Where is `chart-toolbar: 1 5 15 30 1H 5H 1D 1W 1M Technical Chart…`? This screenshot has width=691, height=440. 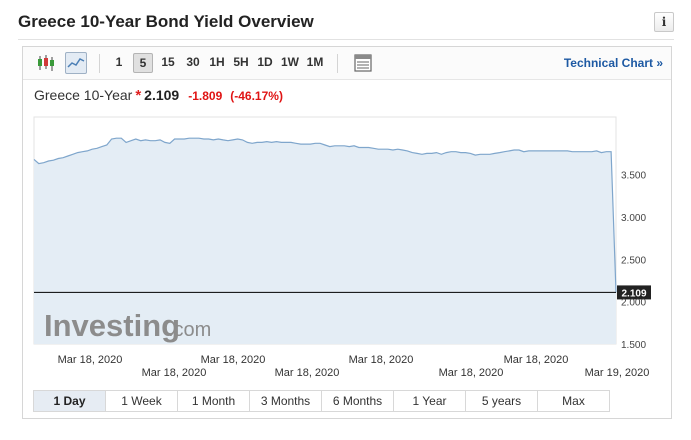 chart-toolbar: 1 5 15 30 1H 5H 1D 1W 1M Technical Chart… is located at coordinates (347, 63).